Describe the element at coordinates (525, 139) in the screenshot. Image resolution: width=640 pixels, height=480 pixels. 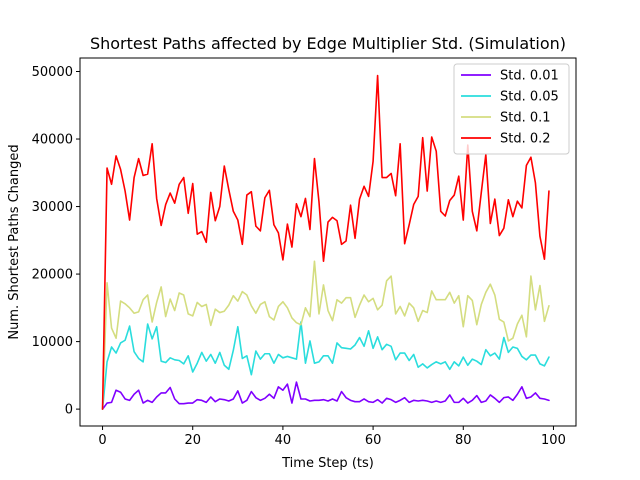
I see `legend-label: Std. 0.2` at that location.